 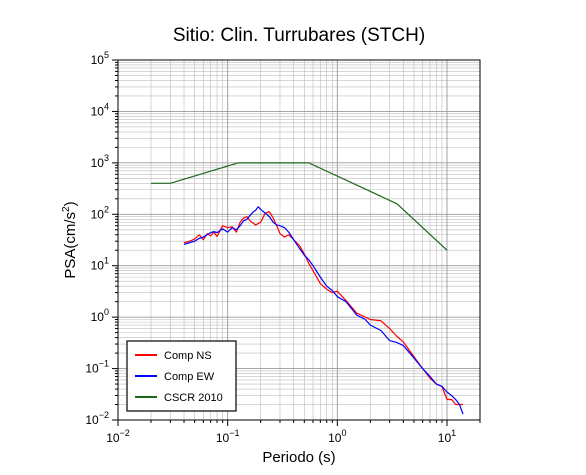 I want to click on y-tick-label: 10⁵, so click(x=100, y=58).